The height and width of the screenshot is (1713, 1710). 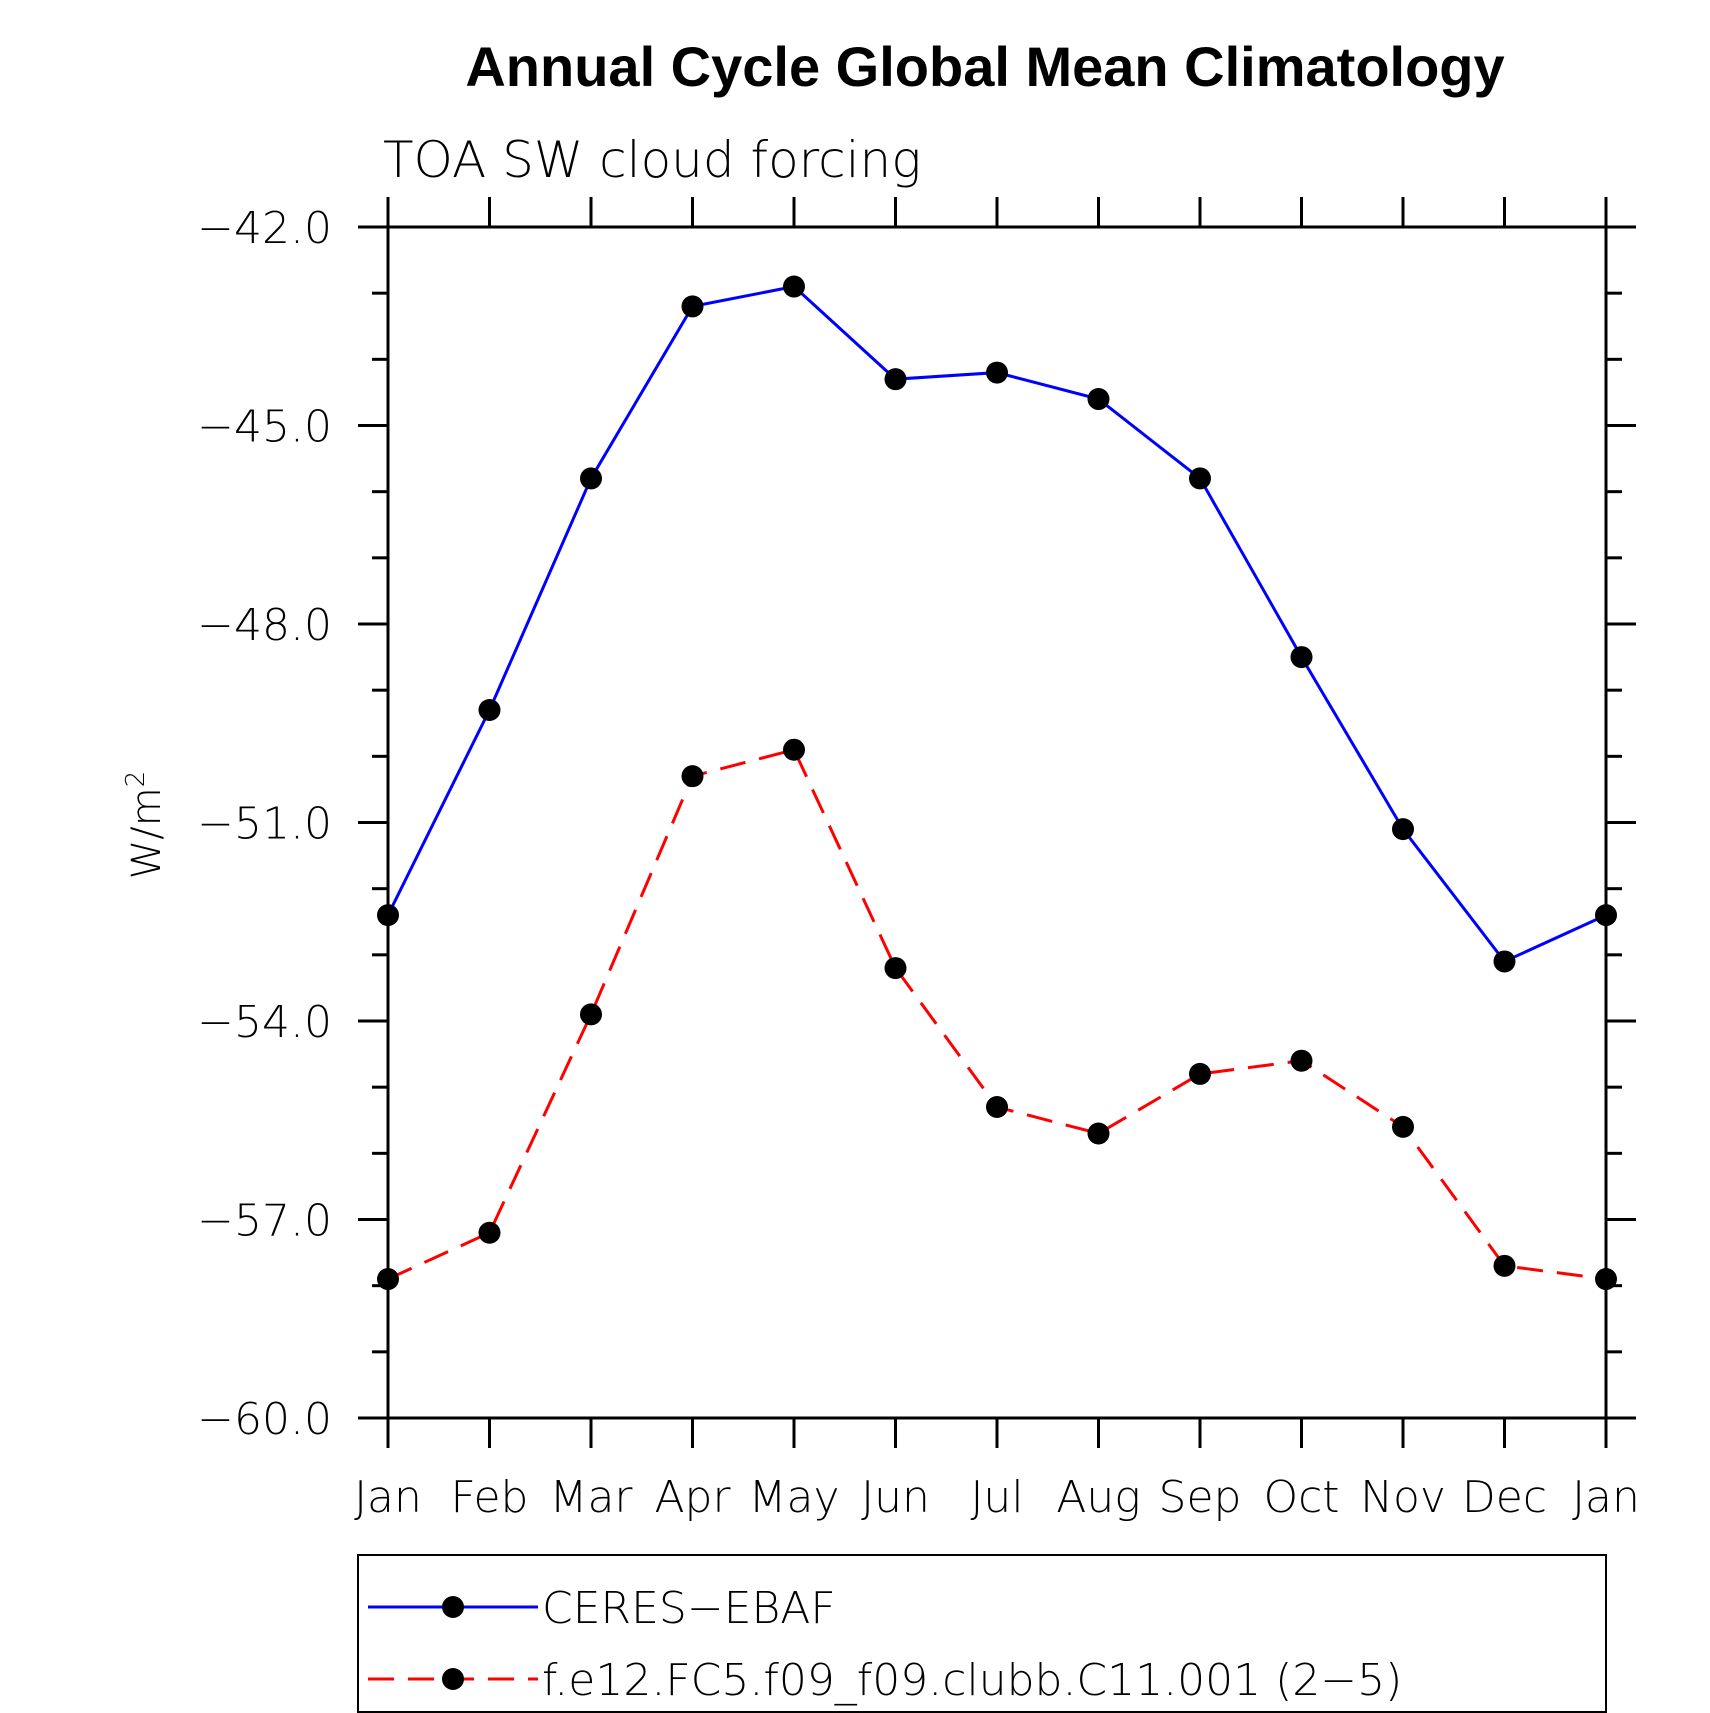 I want to click on y-tick-label: −48.0, so click(x=264, y=625).